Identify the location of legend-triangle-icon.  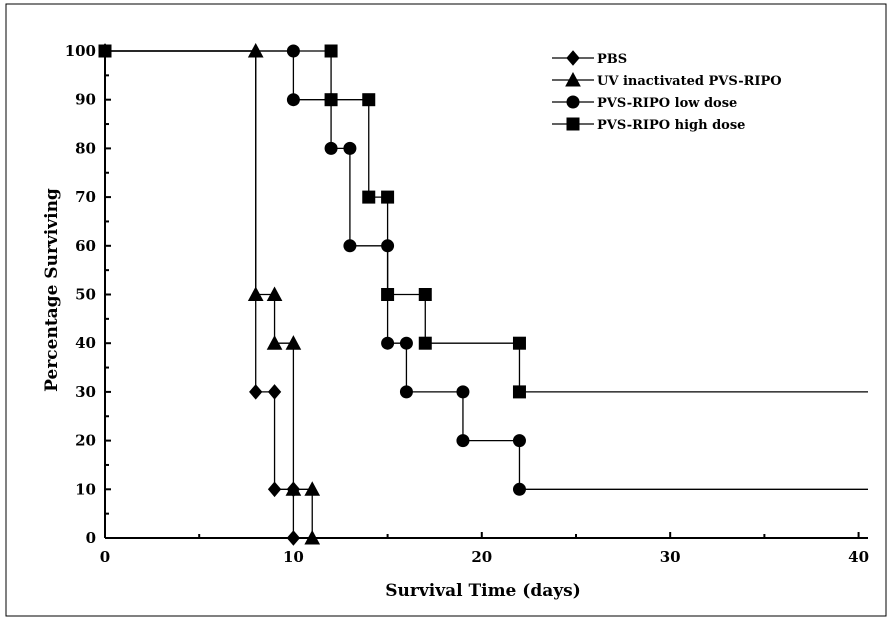
(573, 79).